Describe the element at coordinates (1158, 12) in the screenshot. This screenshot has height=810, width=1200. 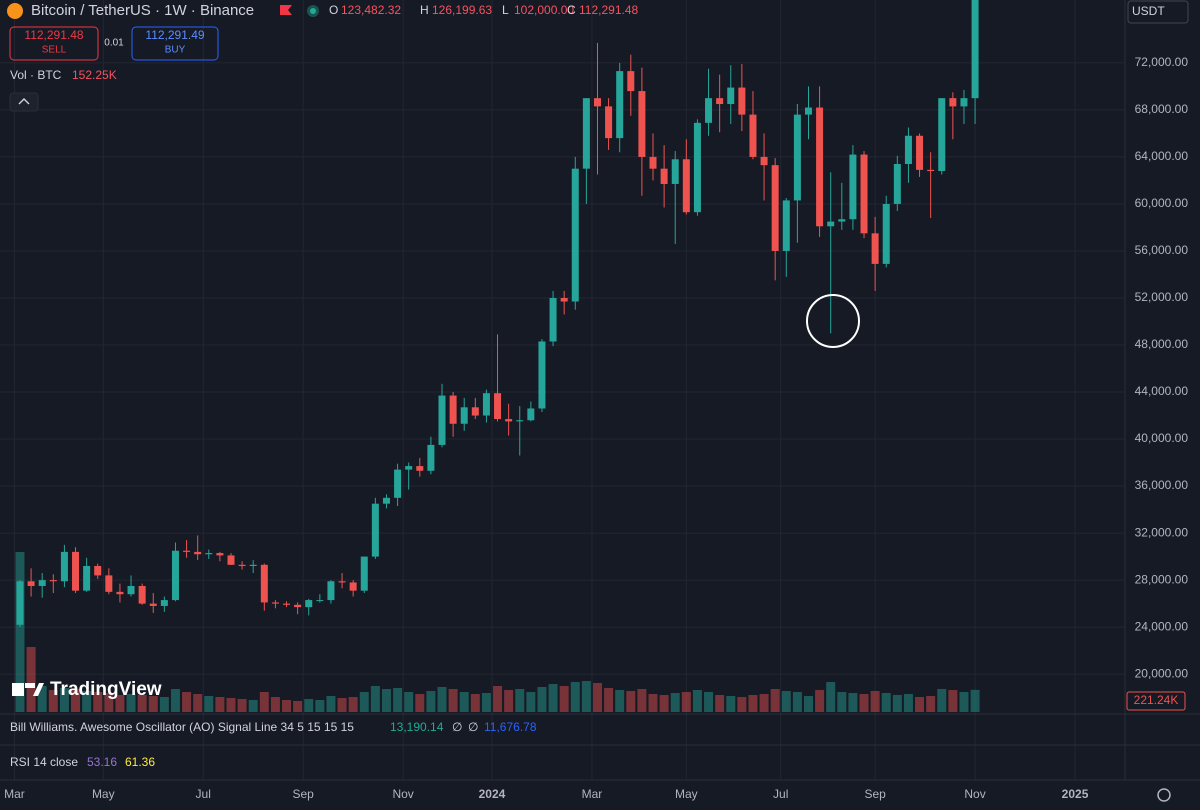
I see `currency-box` at that location.